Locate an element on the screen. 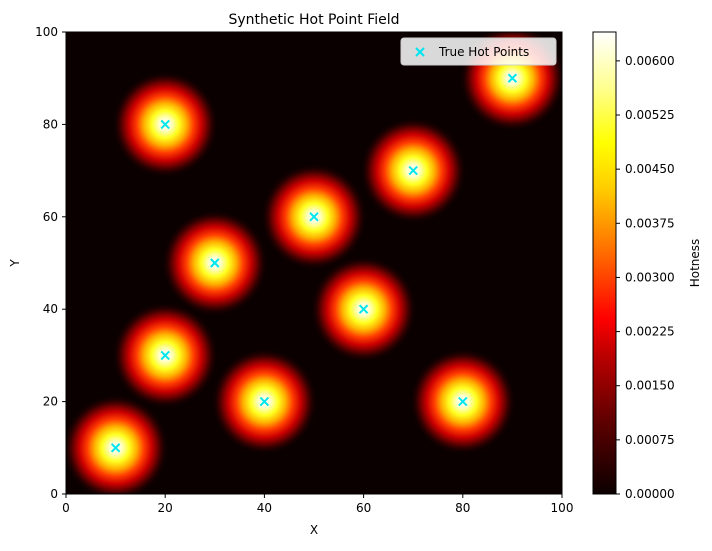 This screenshot has height=551, width=712. legend: True Hot Points is located at coordinates (478, 51).